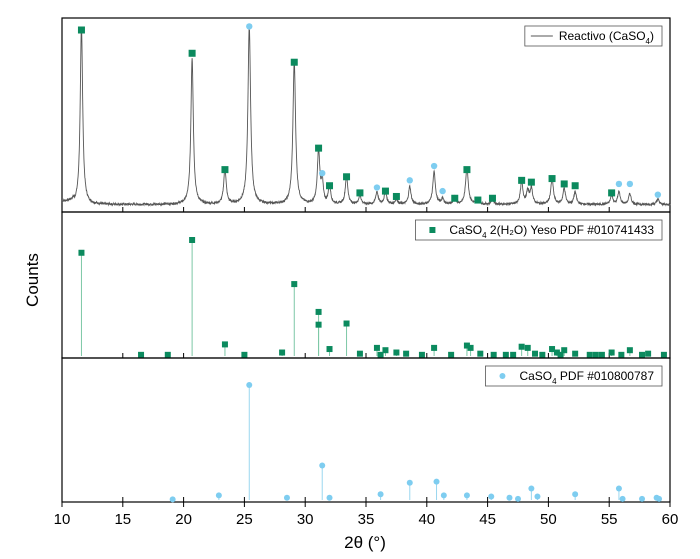 The height and width of the screenshot is (559, 700). Describe the element at coordinates (670, 519) in the screenshot. I see `x-tick-label: 60` at that location.